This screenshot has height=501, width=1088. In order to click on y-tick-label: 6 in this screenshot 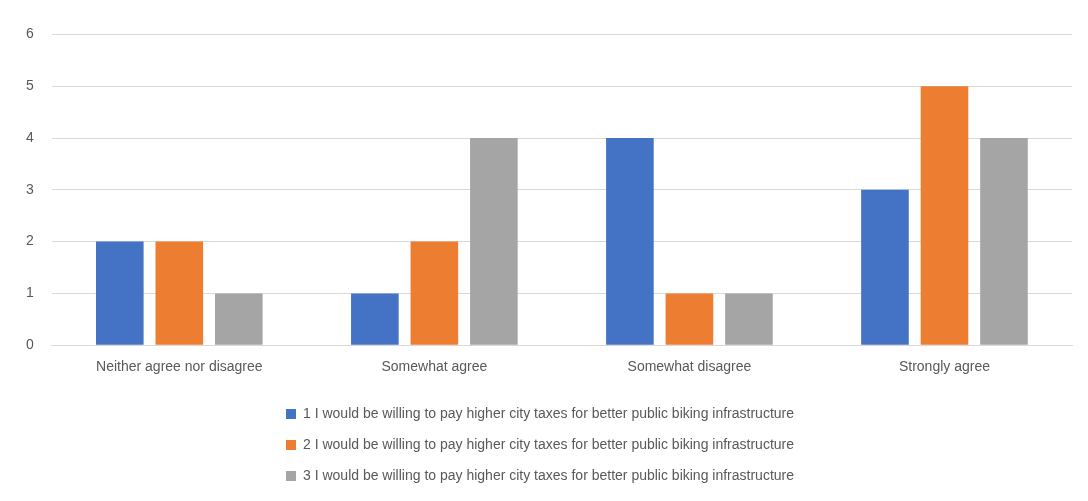, I will do `click(29, 33)`.